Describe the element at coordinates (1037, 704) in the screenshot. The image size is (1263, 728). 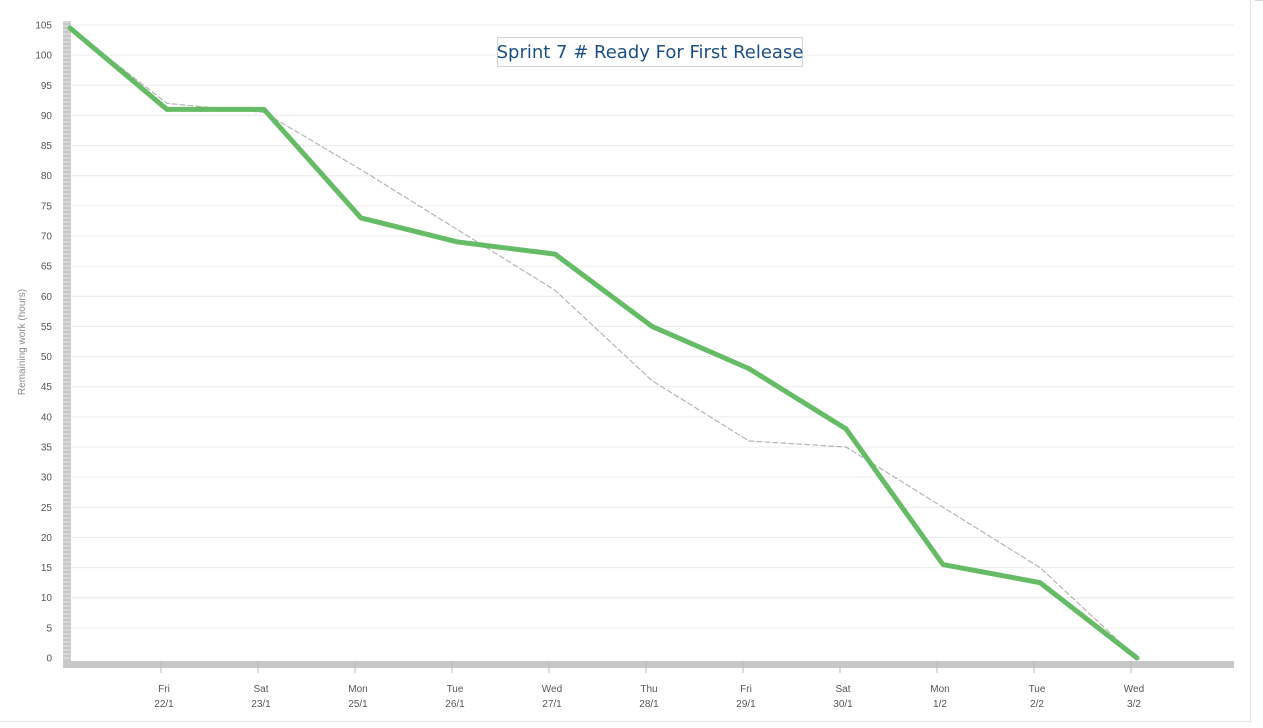
I see `x-tick-date: 2/2` at that location.